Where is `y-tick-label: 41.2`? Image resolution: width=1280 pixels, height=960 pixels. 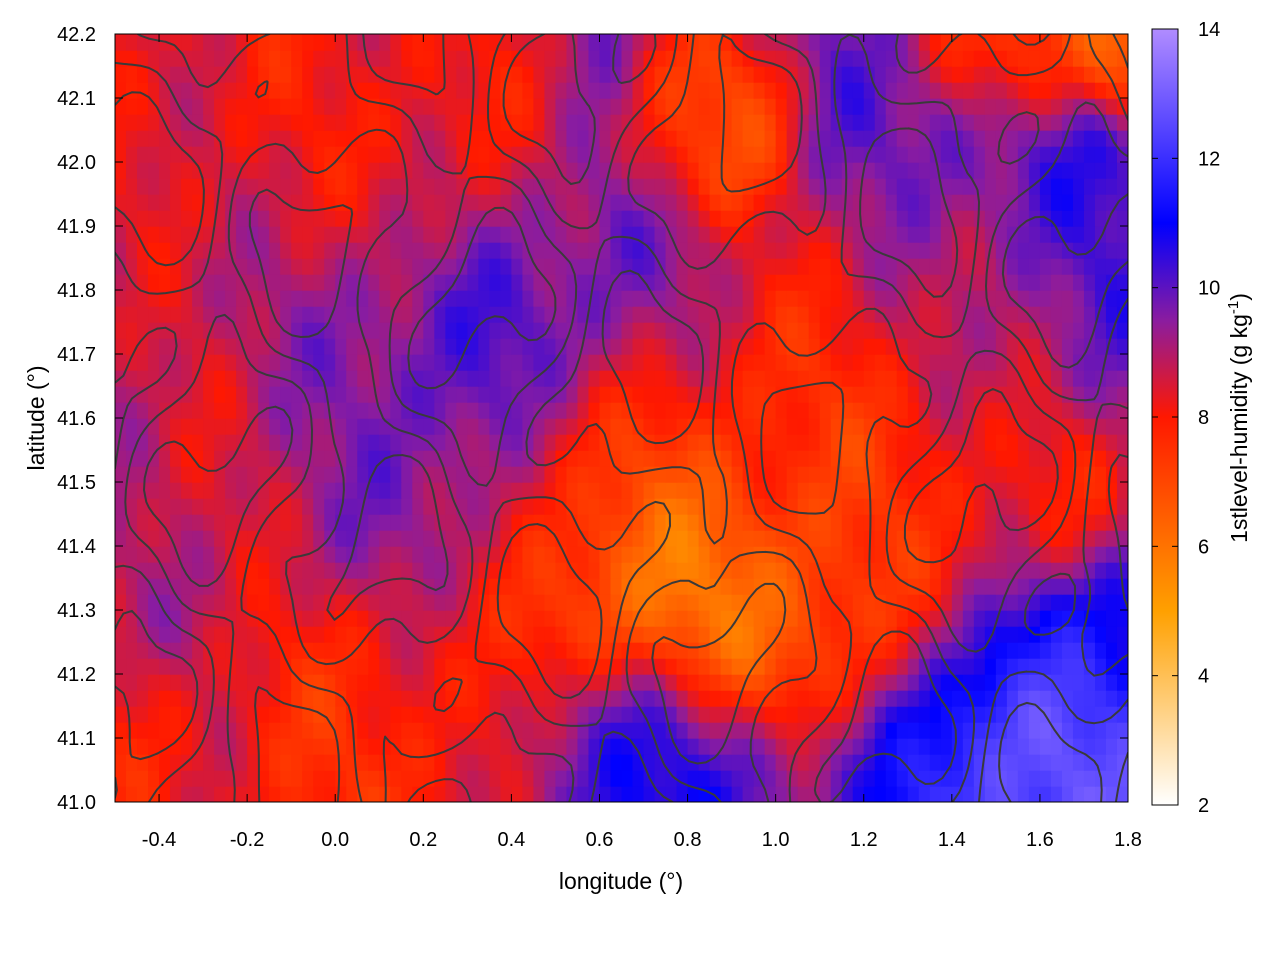
y-tick-label: 41.2 is located at coordinates (76, 675).